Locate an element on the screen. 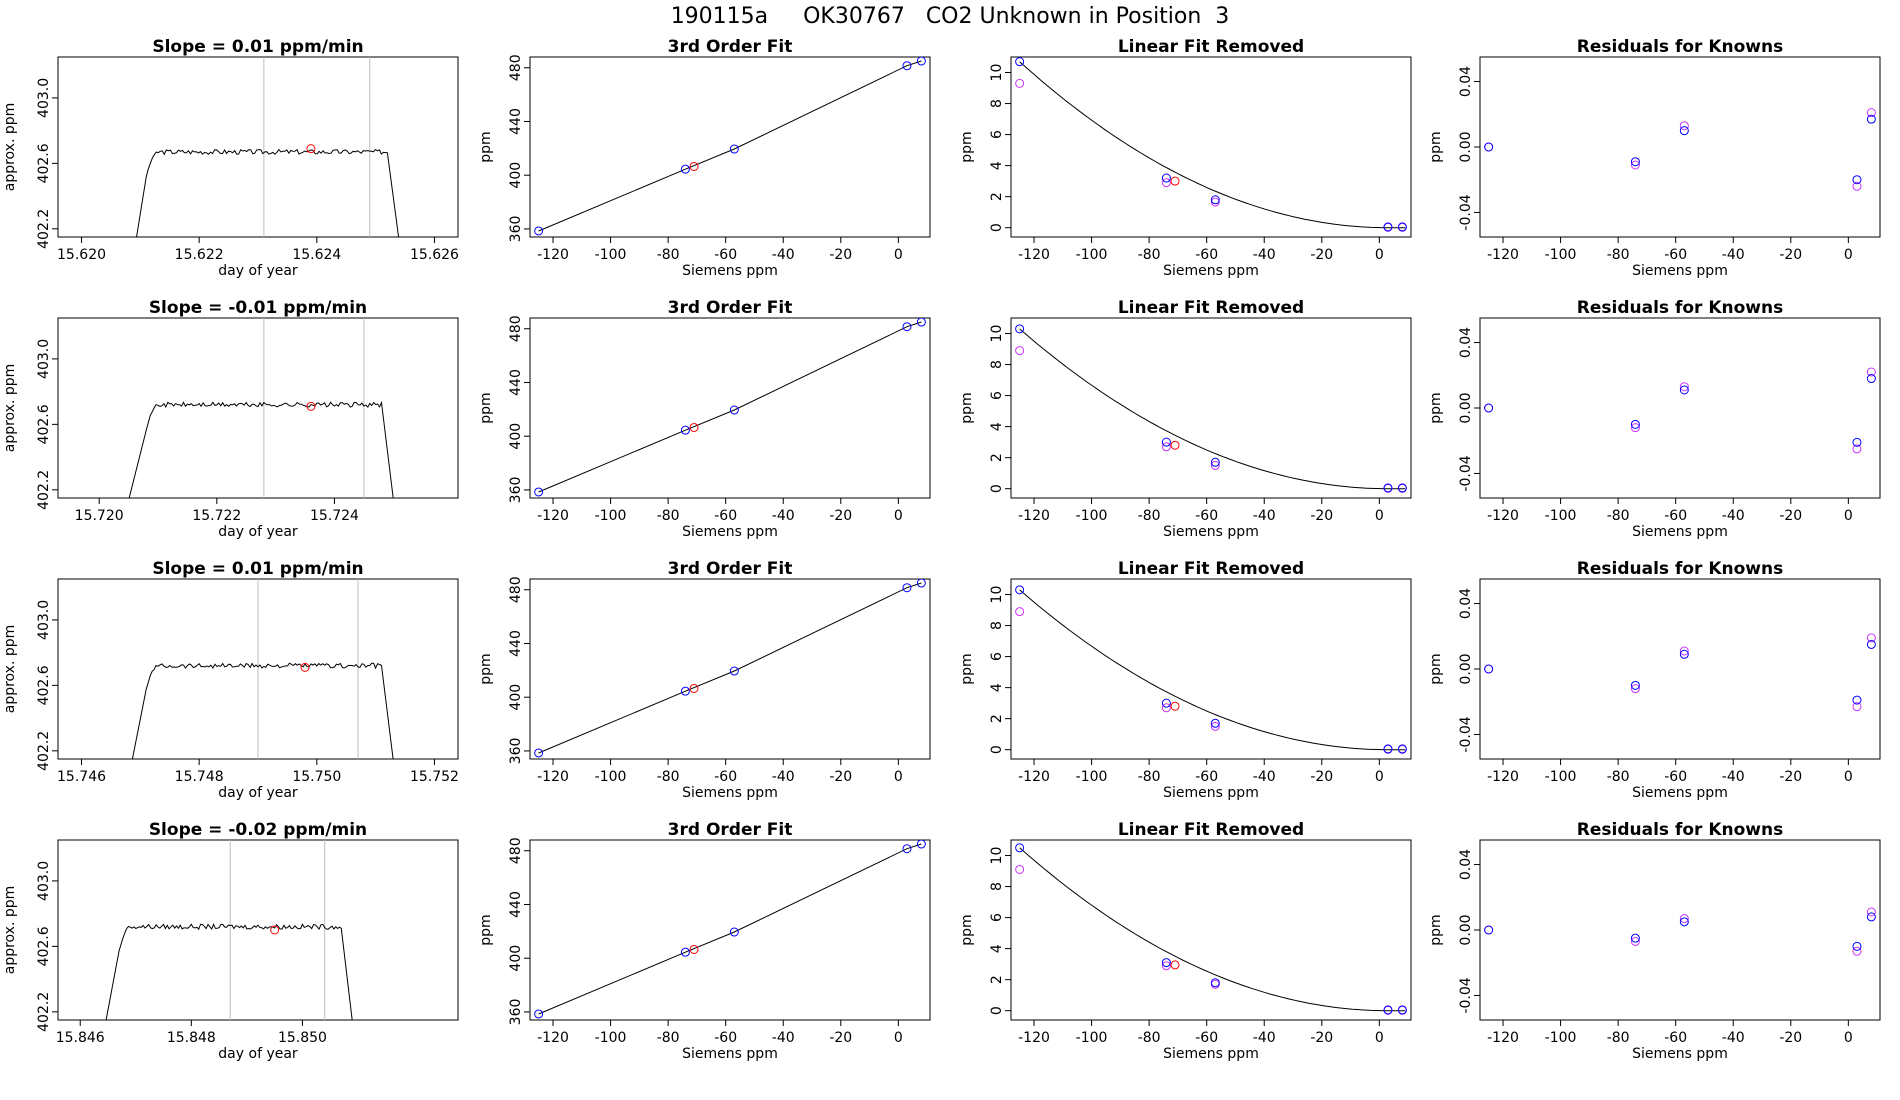 This screenshot has width=1900, height=1100. panel-title: 3rd Order Fit is located at coordinates (730, 830).